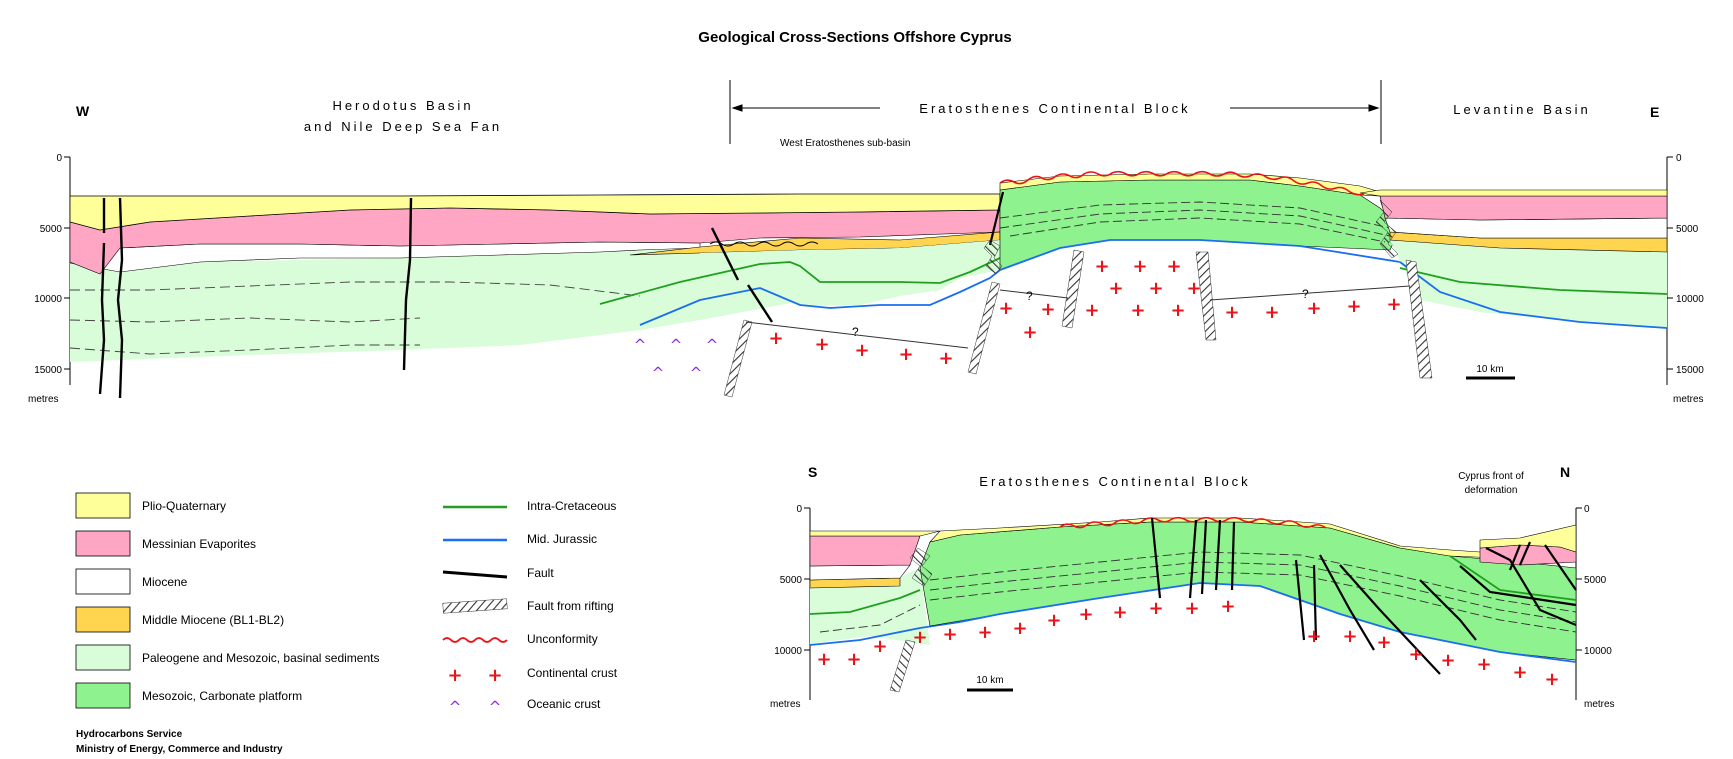 This screenshot has width=1733, height=759. I want to click on levantine-basin-label: Levantine Basin, so click(1522, 109).